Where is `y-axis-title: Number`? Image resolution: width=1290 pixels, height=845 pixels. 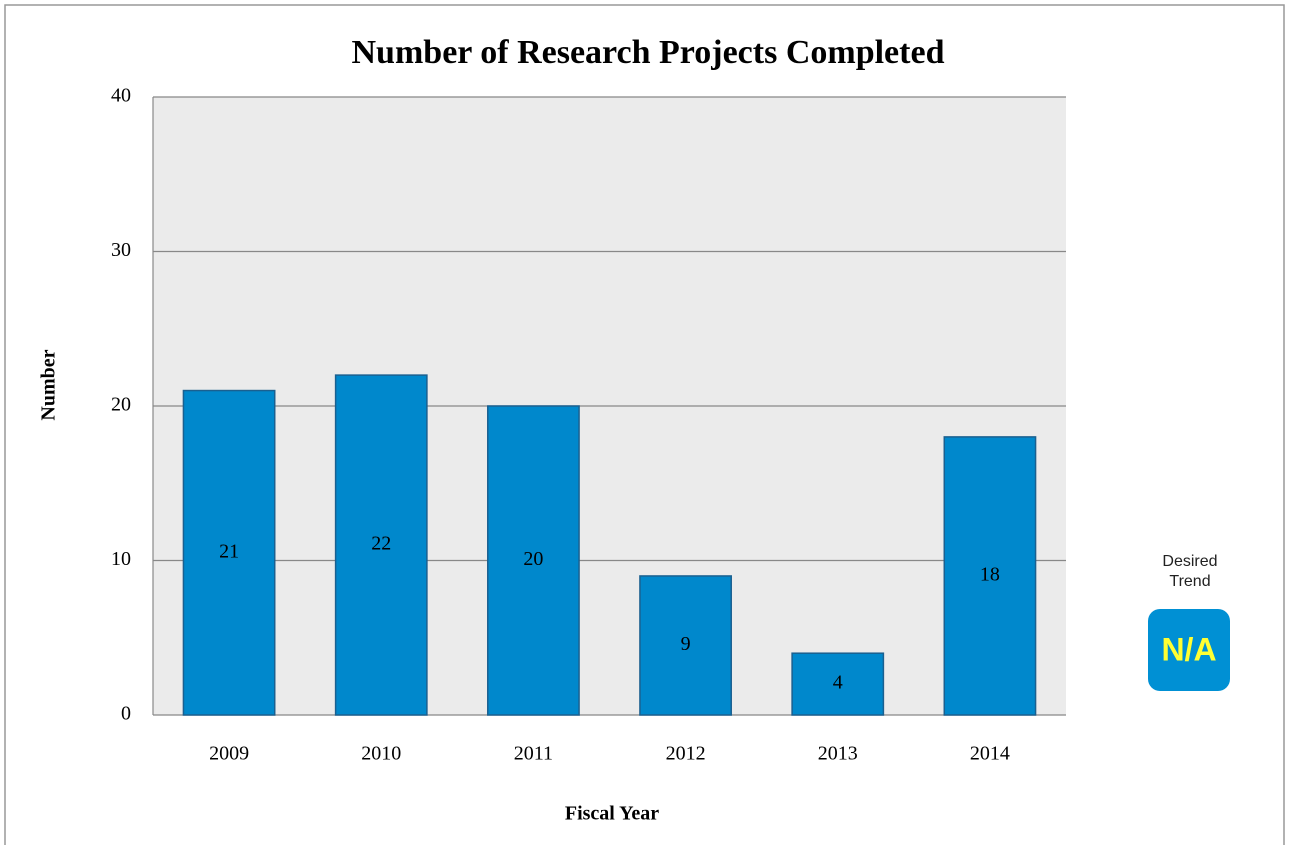 y-axis-title: Number is located at coordinates (49, 384).